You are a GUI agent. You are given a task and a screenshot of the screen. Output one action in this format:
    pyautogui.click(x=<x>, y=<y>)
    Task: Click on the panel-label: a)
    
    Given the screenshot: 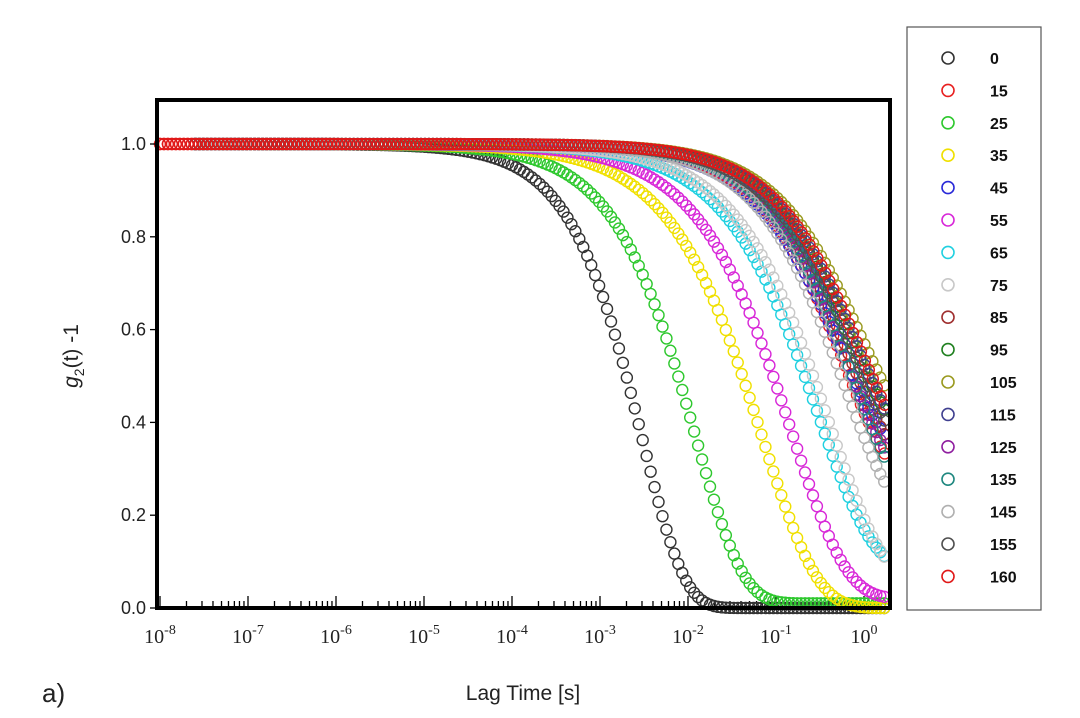 What is the action you would take?
    pyautogui.click(x=53, y=693)
    